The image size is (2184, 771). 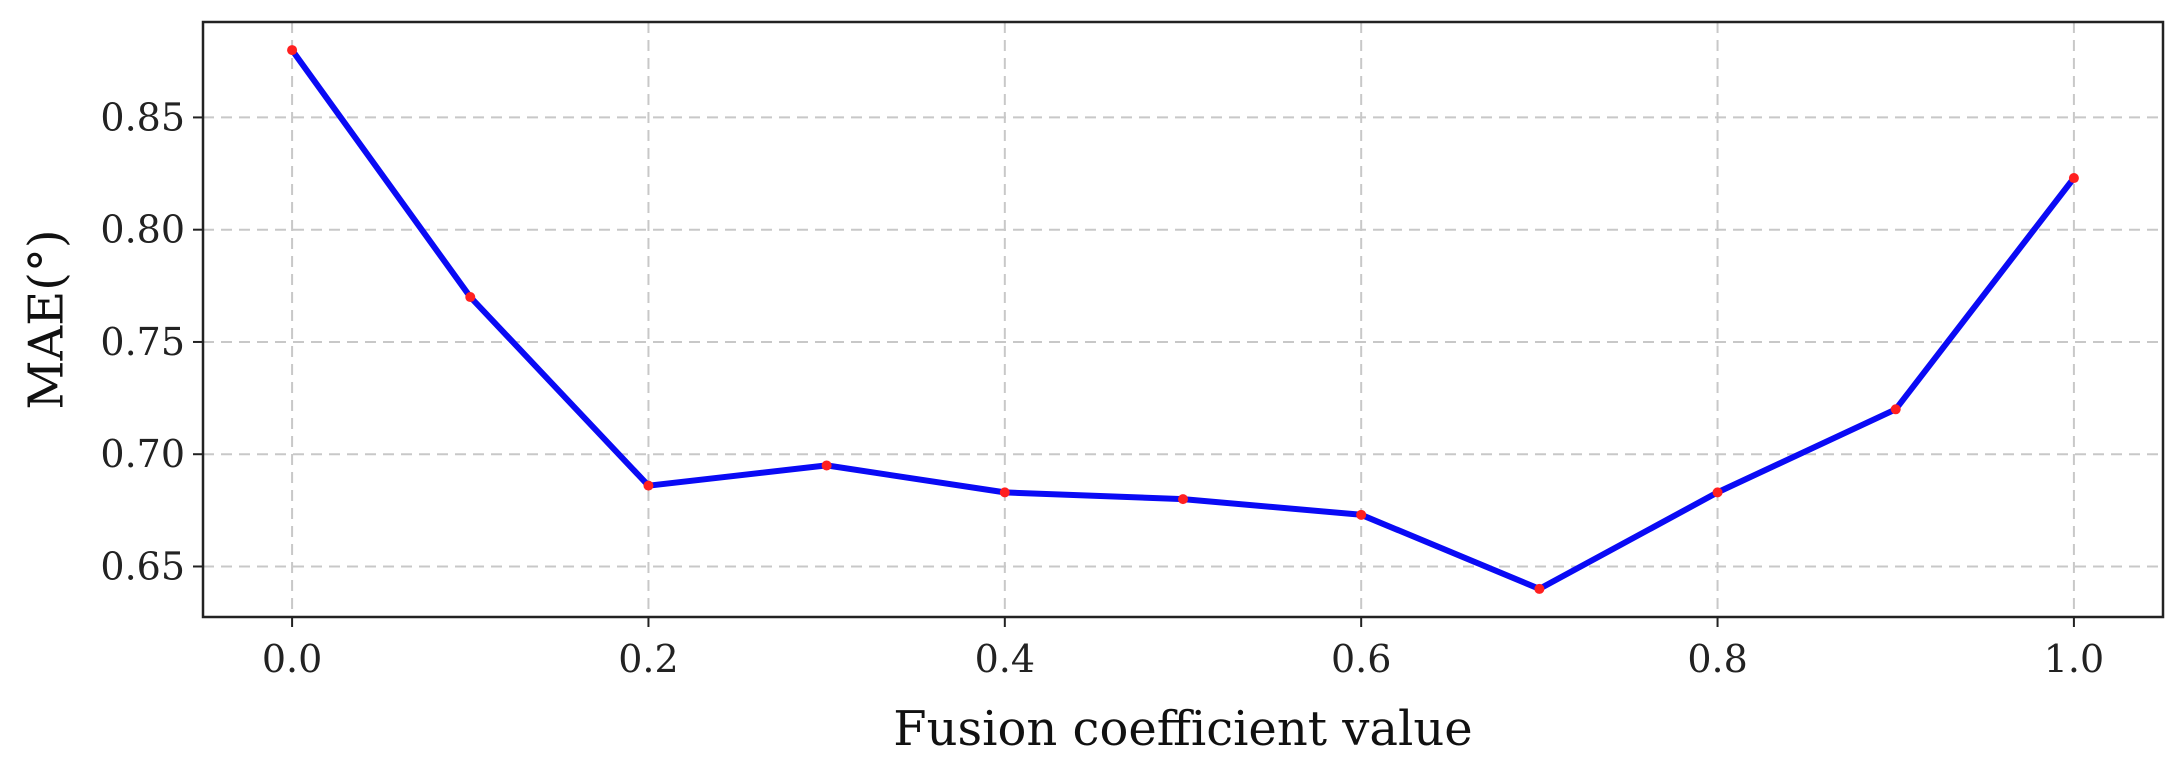 What do you see at coordinates (142, 230) in the screenshot?
I see `y-tick-label: 0.80` at bounding box center [142, 230].